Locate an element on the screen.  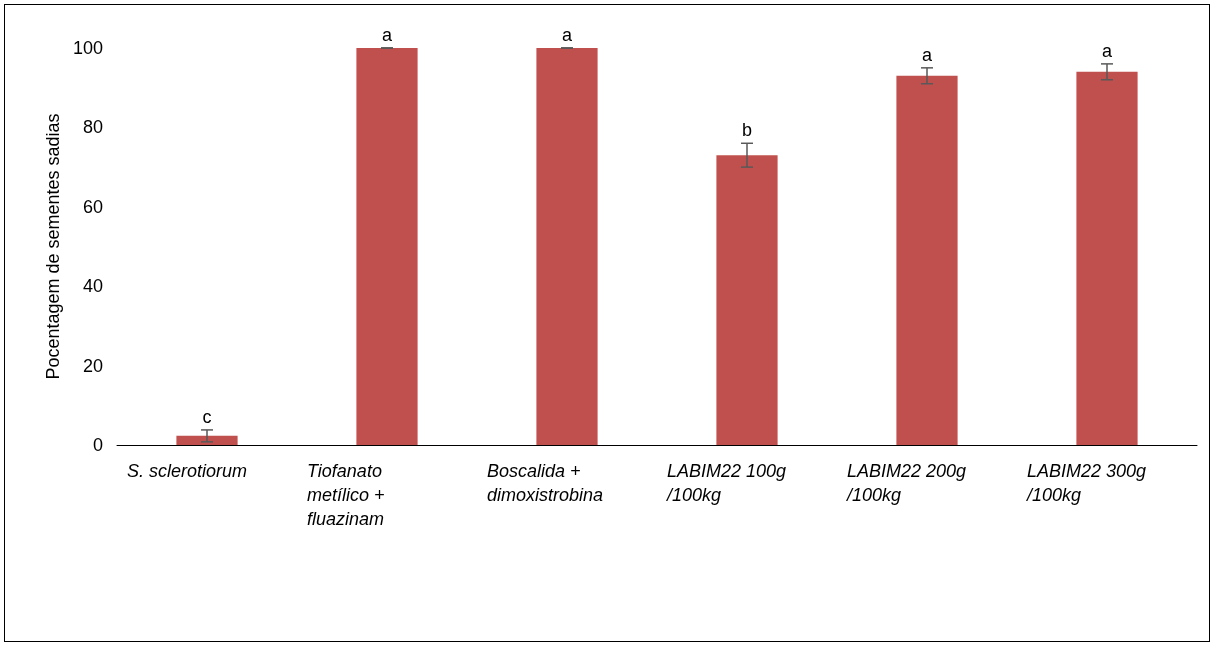
x-tick-label: S. sclerotiorum is located at coordinates (187, 471).